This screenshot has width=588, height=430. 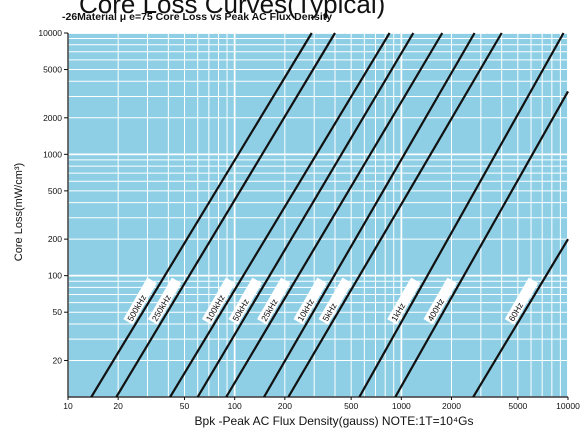 I want to click on x-tick-label: 50, so click(x=185, y=406).